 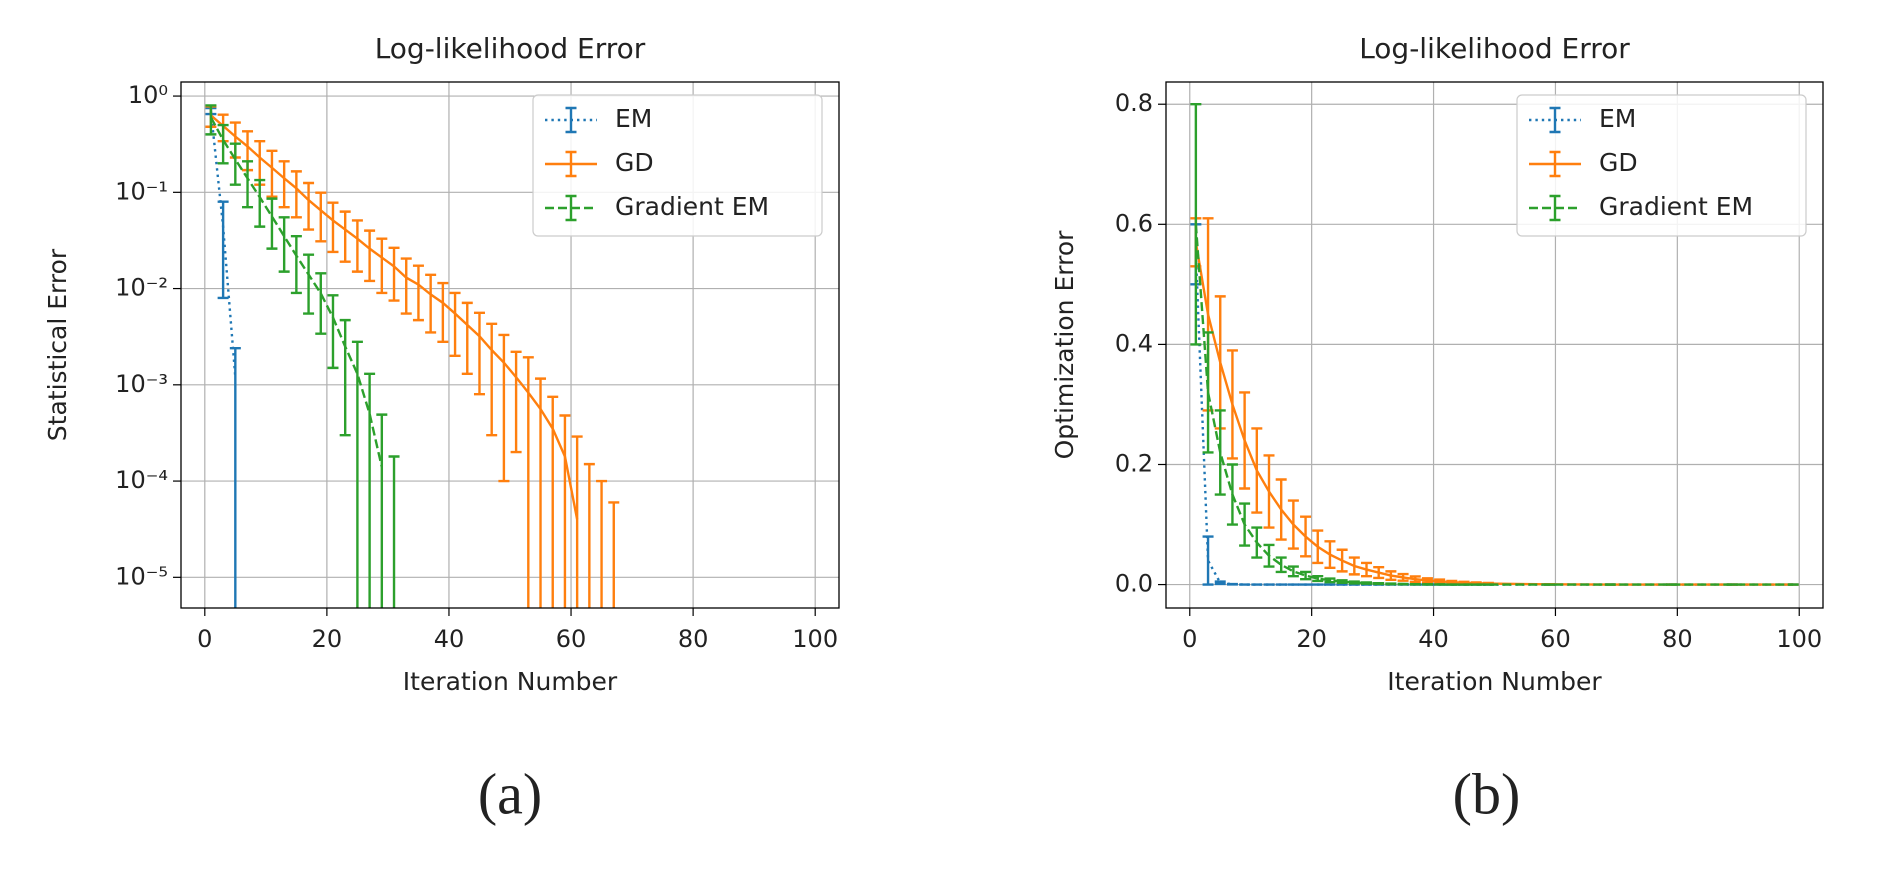 What do you see at coordinates (1134, 103) in the screenshot?
I see `y-tick-label: 0.8` at bounding box center [1134, 103].